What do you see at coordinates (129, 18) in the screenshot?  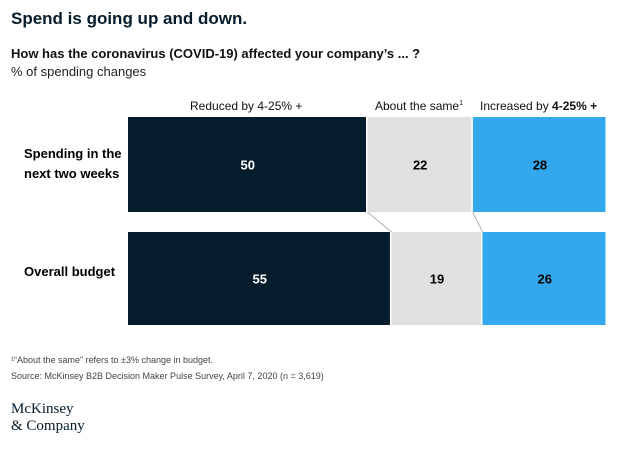 I see `chart-title: Spend is going up and down.` at bounding box center [129, 18].